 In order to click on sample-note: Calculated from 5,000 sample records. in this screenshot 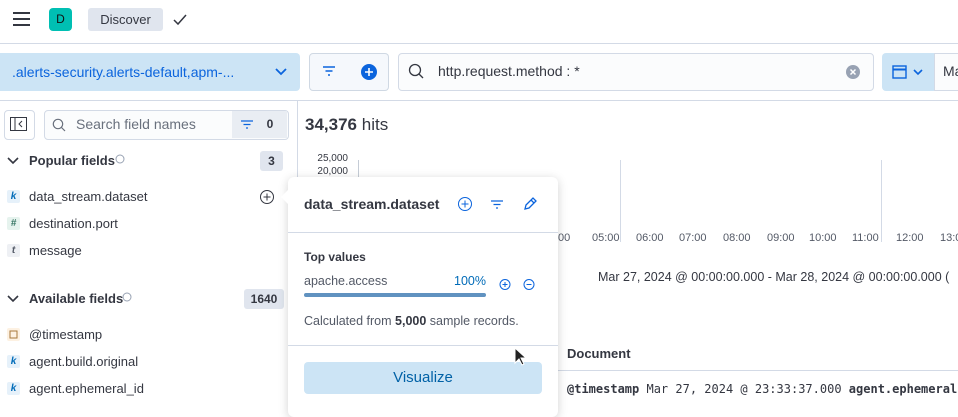, I will do `click(411, 321)`.